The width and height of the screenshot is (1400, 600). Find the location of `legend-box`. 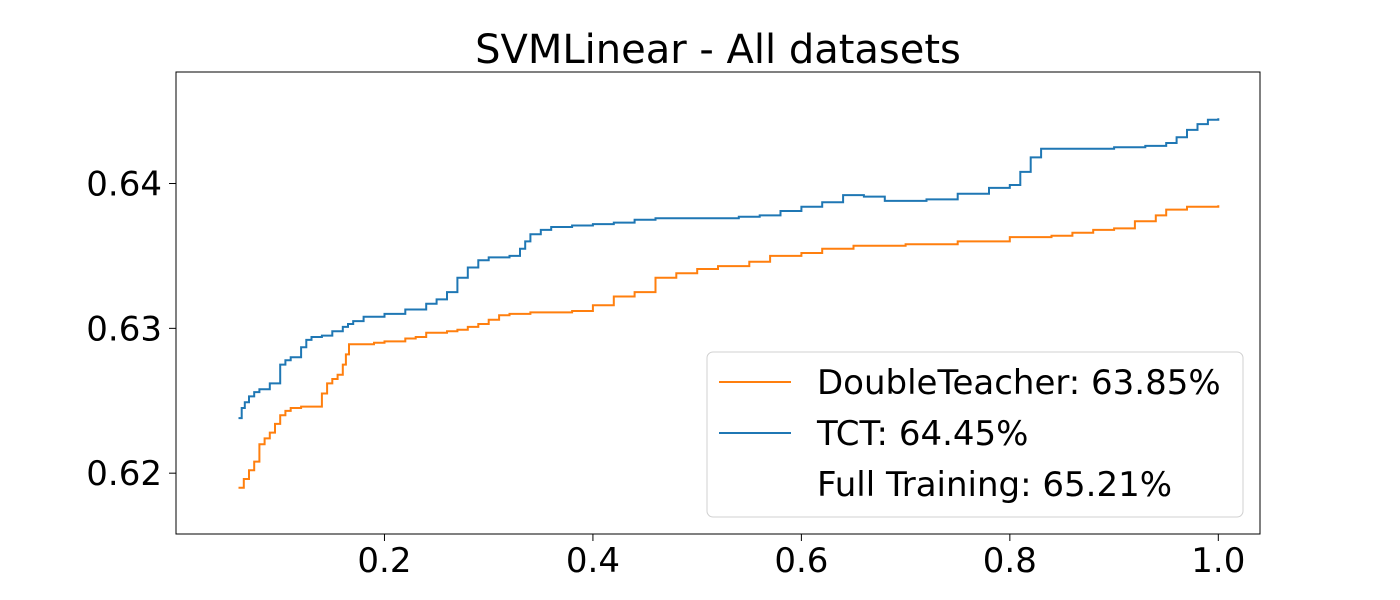

legend-box is located at coordinates (975, 434).